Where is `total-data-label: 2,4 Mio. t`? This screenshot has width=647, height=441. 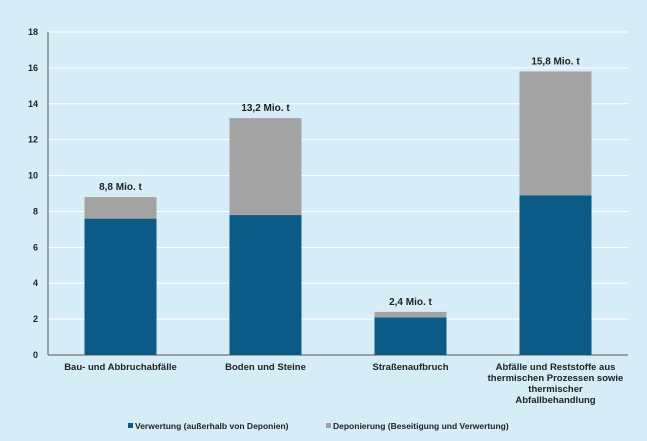
total-data-label: 2,4 Mio. t is located at coordinates (410, 302).